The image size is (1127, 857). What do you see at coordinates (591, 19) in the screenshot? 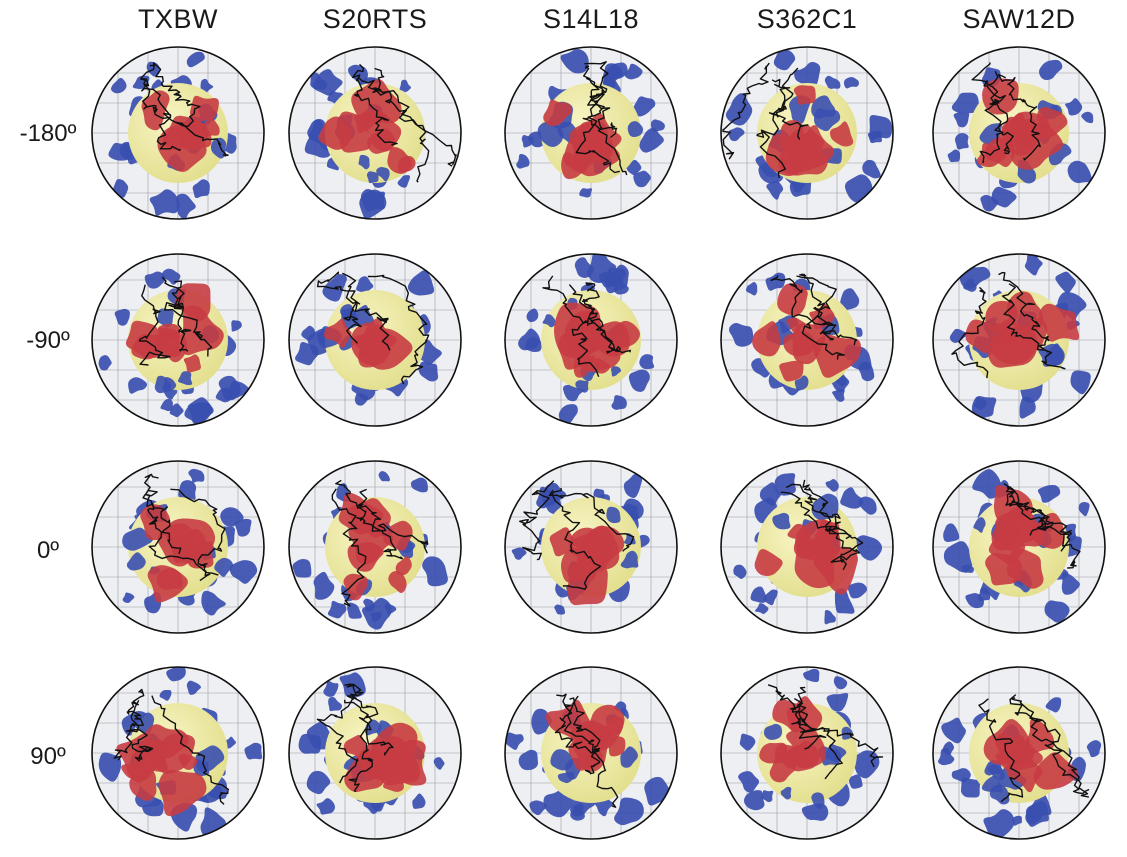
I see `model-label-s14l18: S14L18` at bounding box center [591, 19].